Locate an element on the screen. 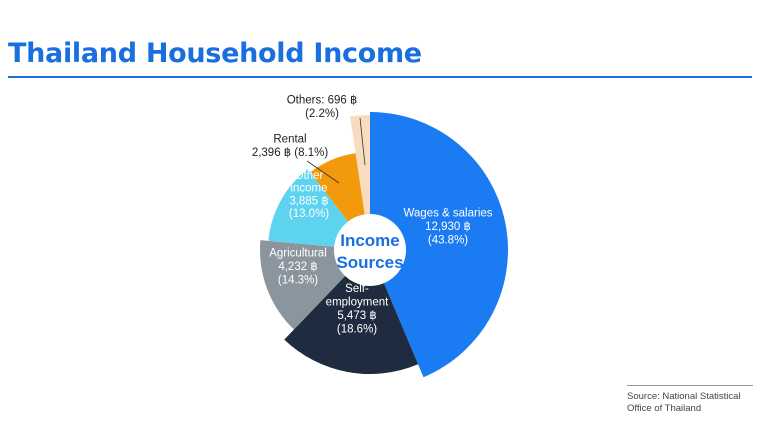 This screenshot has width=762, height=422. leader-line-rental is located at coordinates (323, 172).